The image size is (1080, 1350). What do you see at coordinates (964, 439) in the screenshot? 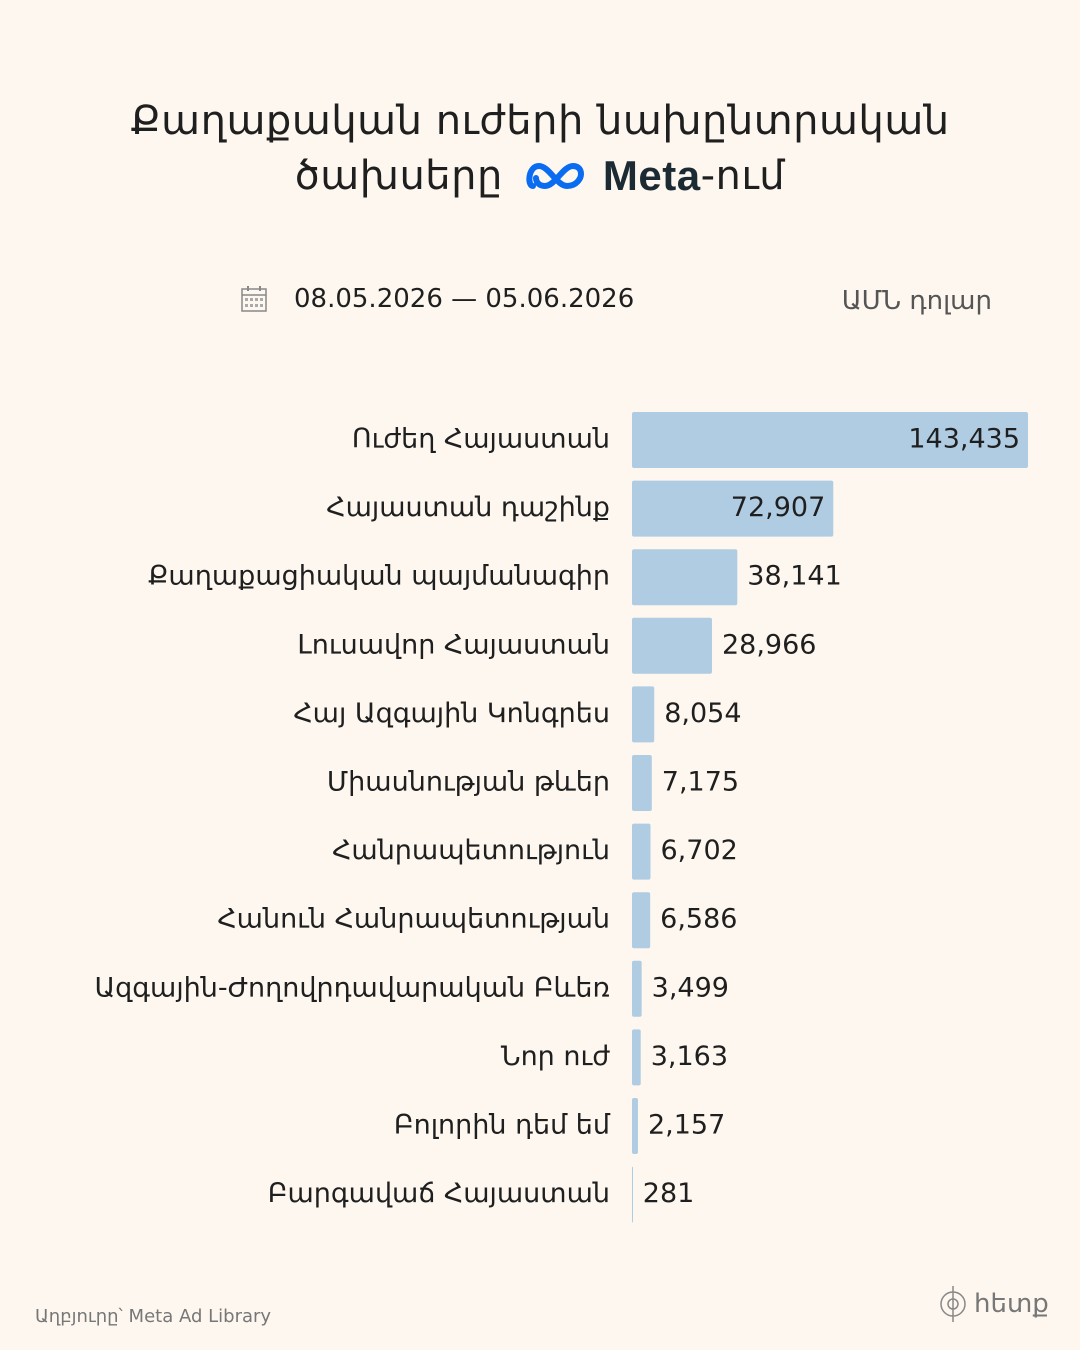
I see `value-label: 143,435` at bounding box center [964, 439].